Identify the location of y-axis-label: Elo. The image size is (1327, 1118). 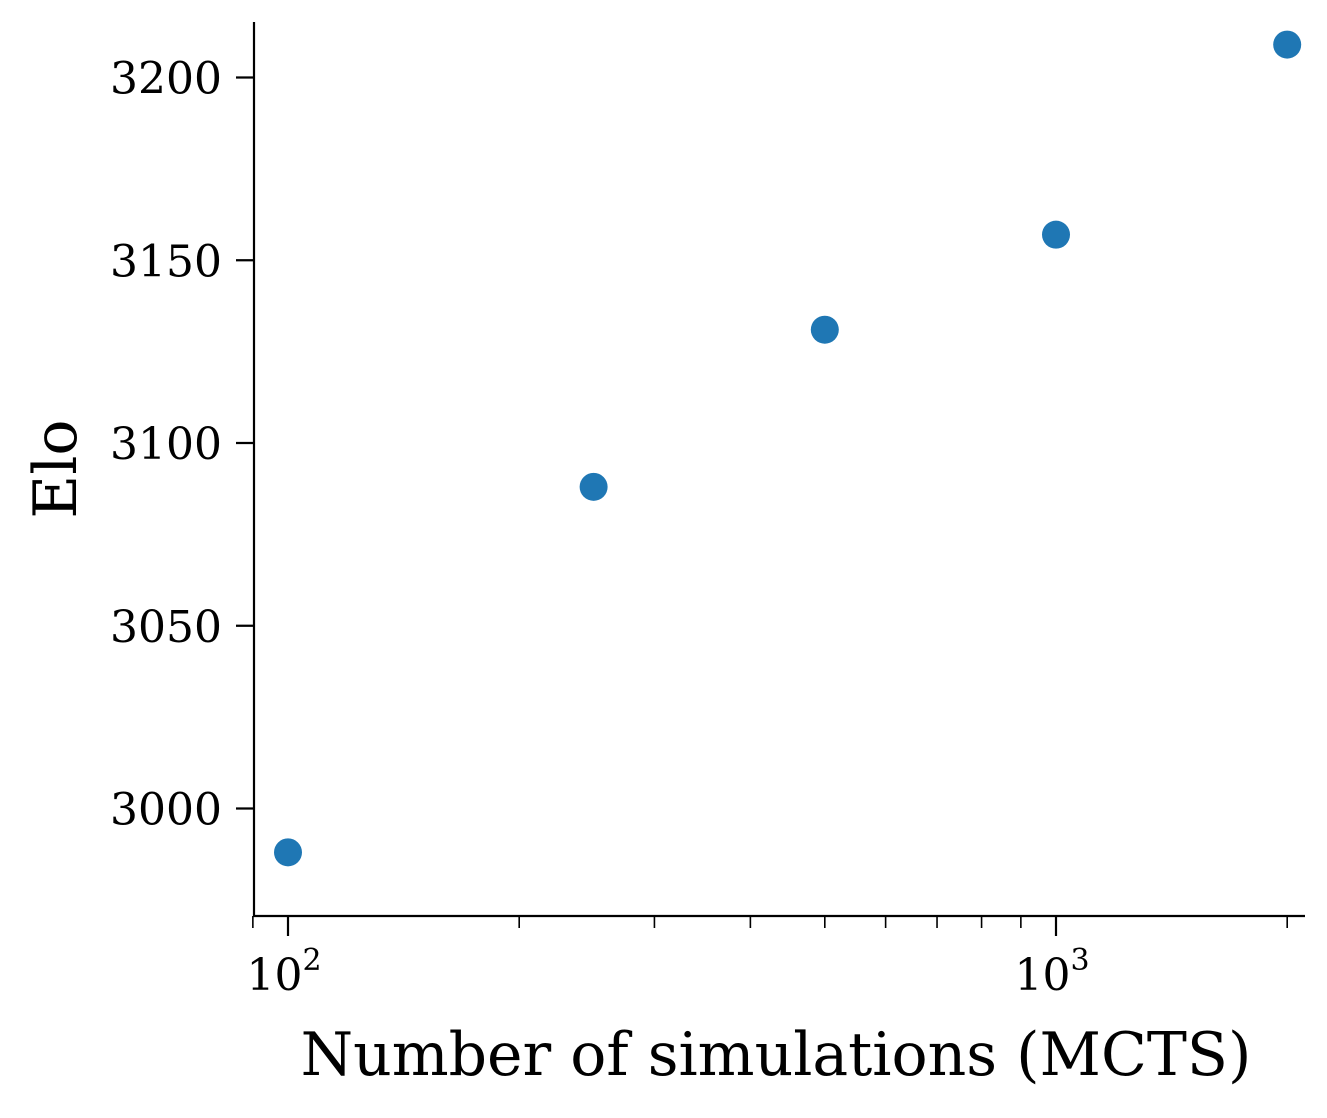
(56, 468).